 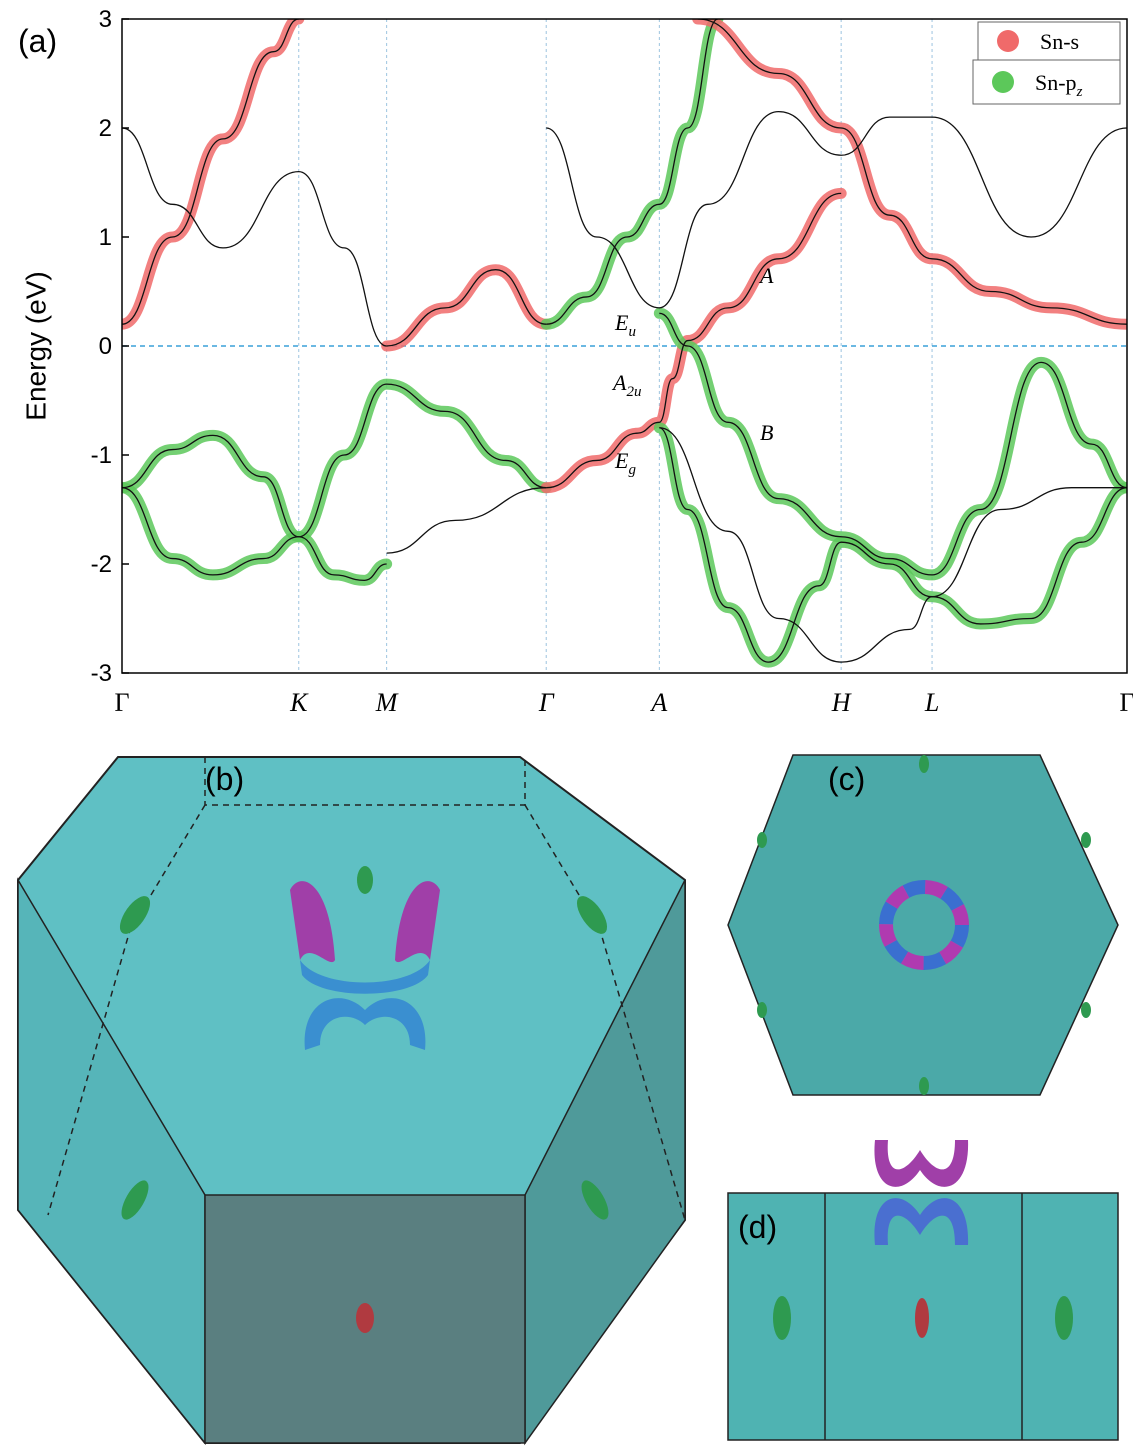 I want to click on annotation-sub: u, so click(x=632, y=332).